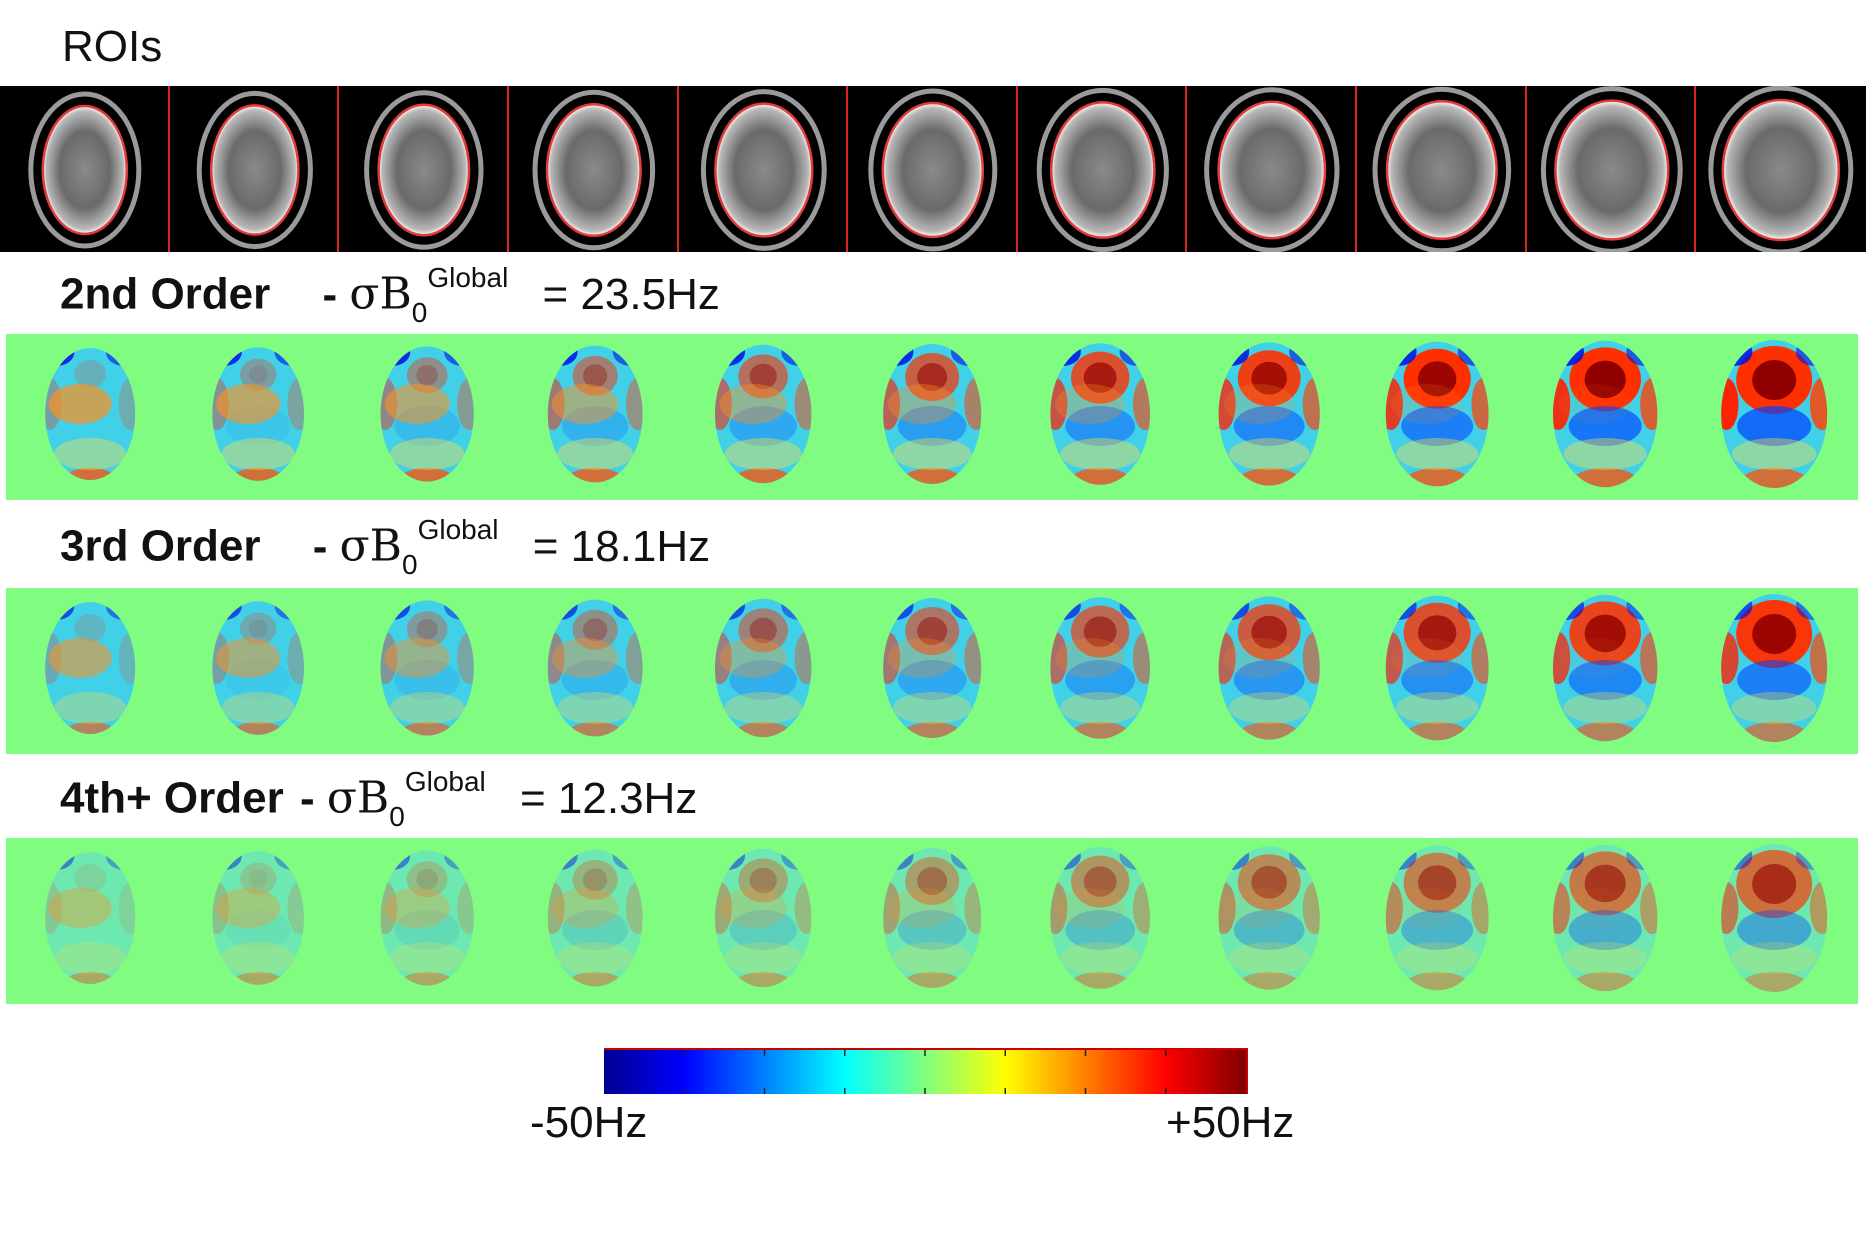  I want to click on field-map-strip-2nd, so click(932, 417).